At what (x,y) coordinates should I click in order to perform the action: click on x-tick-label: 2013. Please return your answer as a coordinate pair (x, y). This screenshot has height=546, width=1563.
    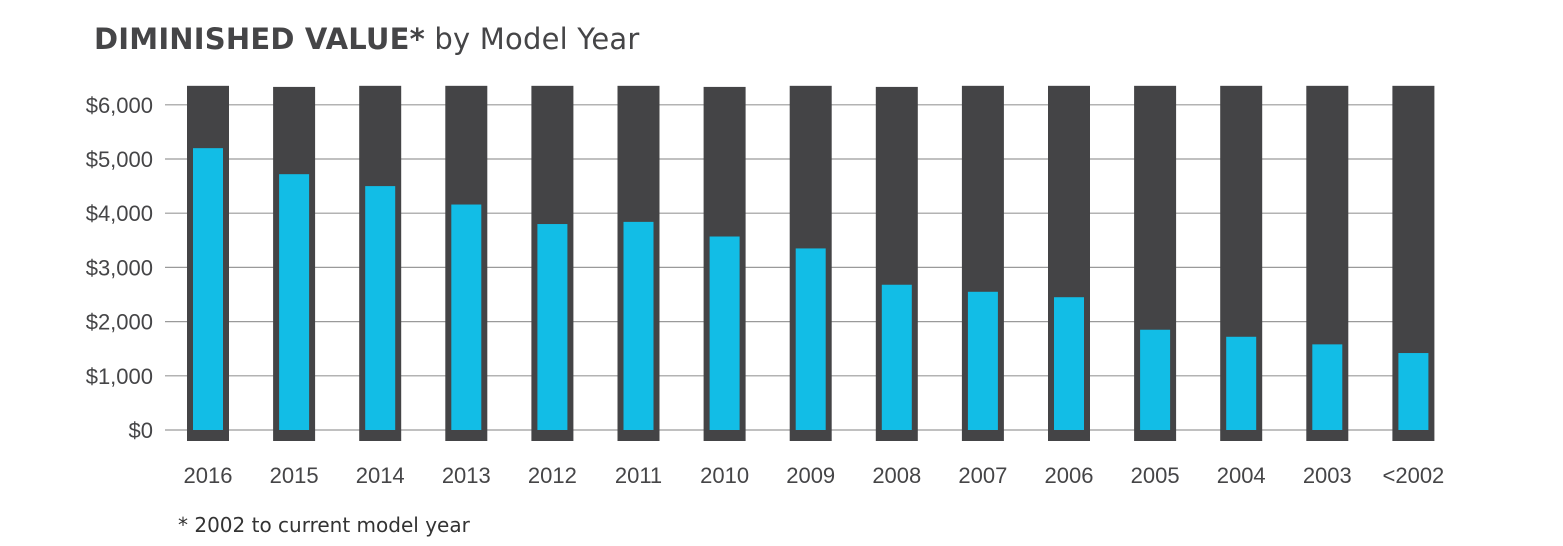
    Looking at the image, I should click on (466, 475).